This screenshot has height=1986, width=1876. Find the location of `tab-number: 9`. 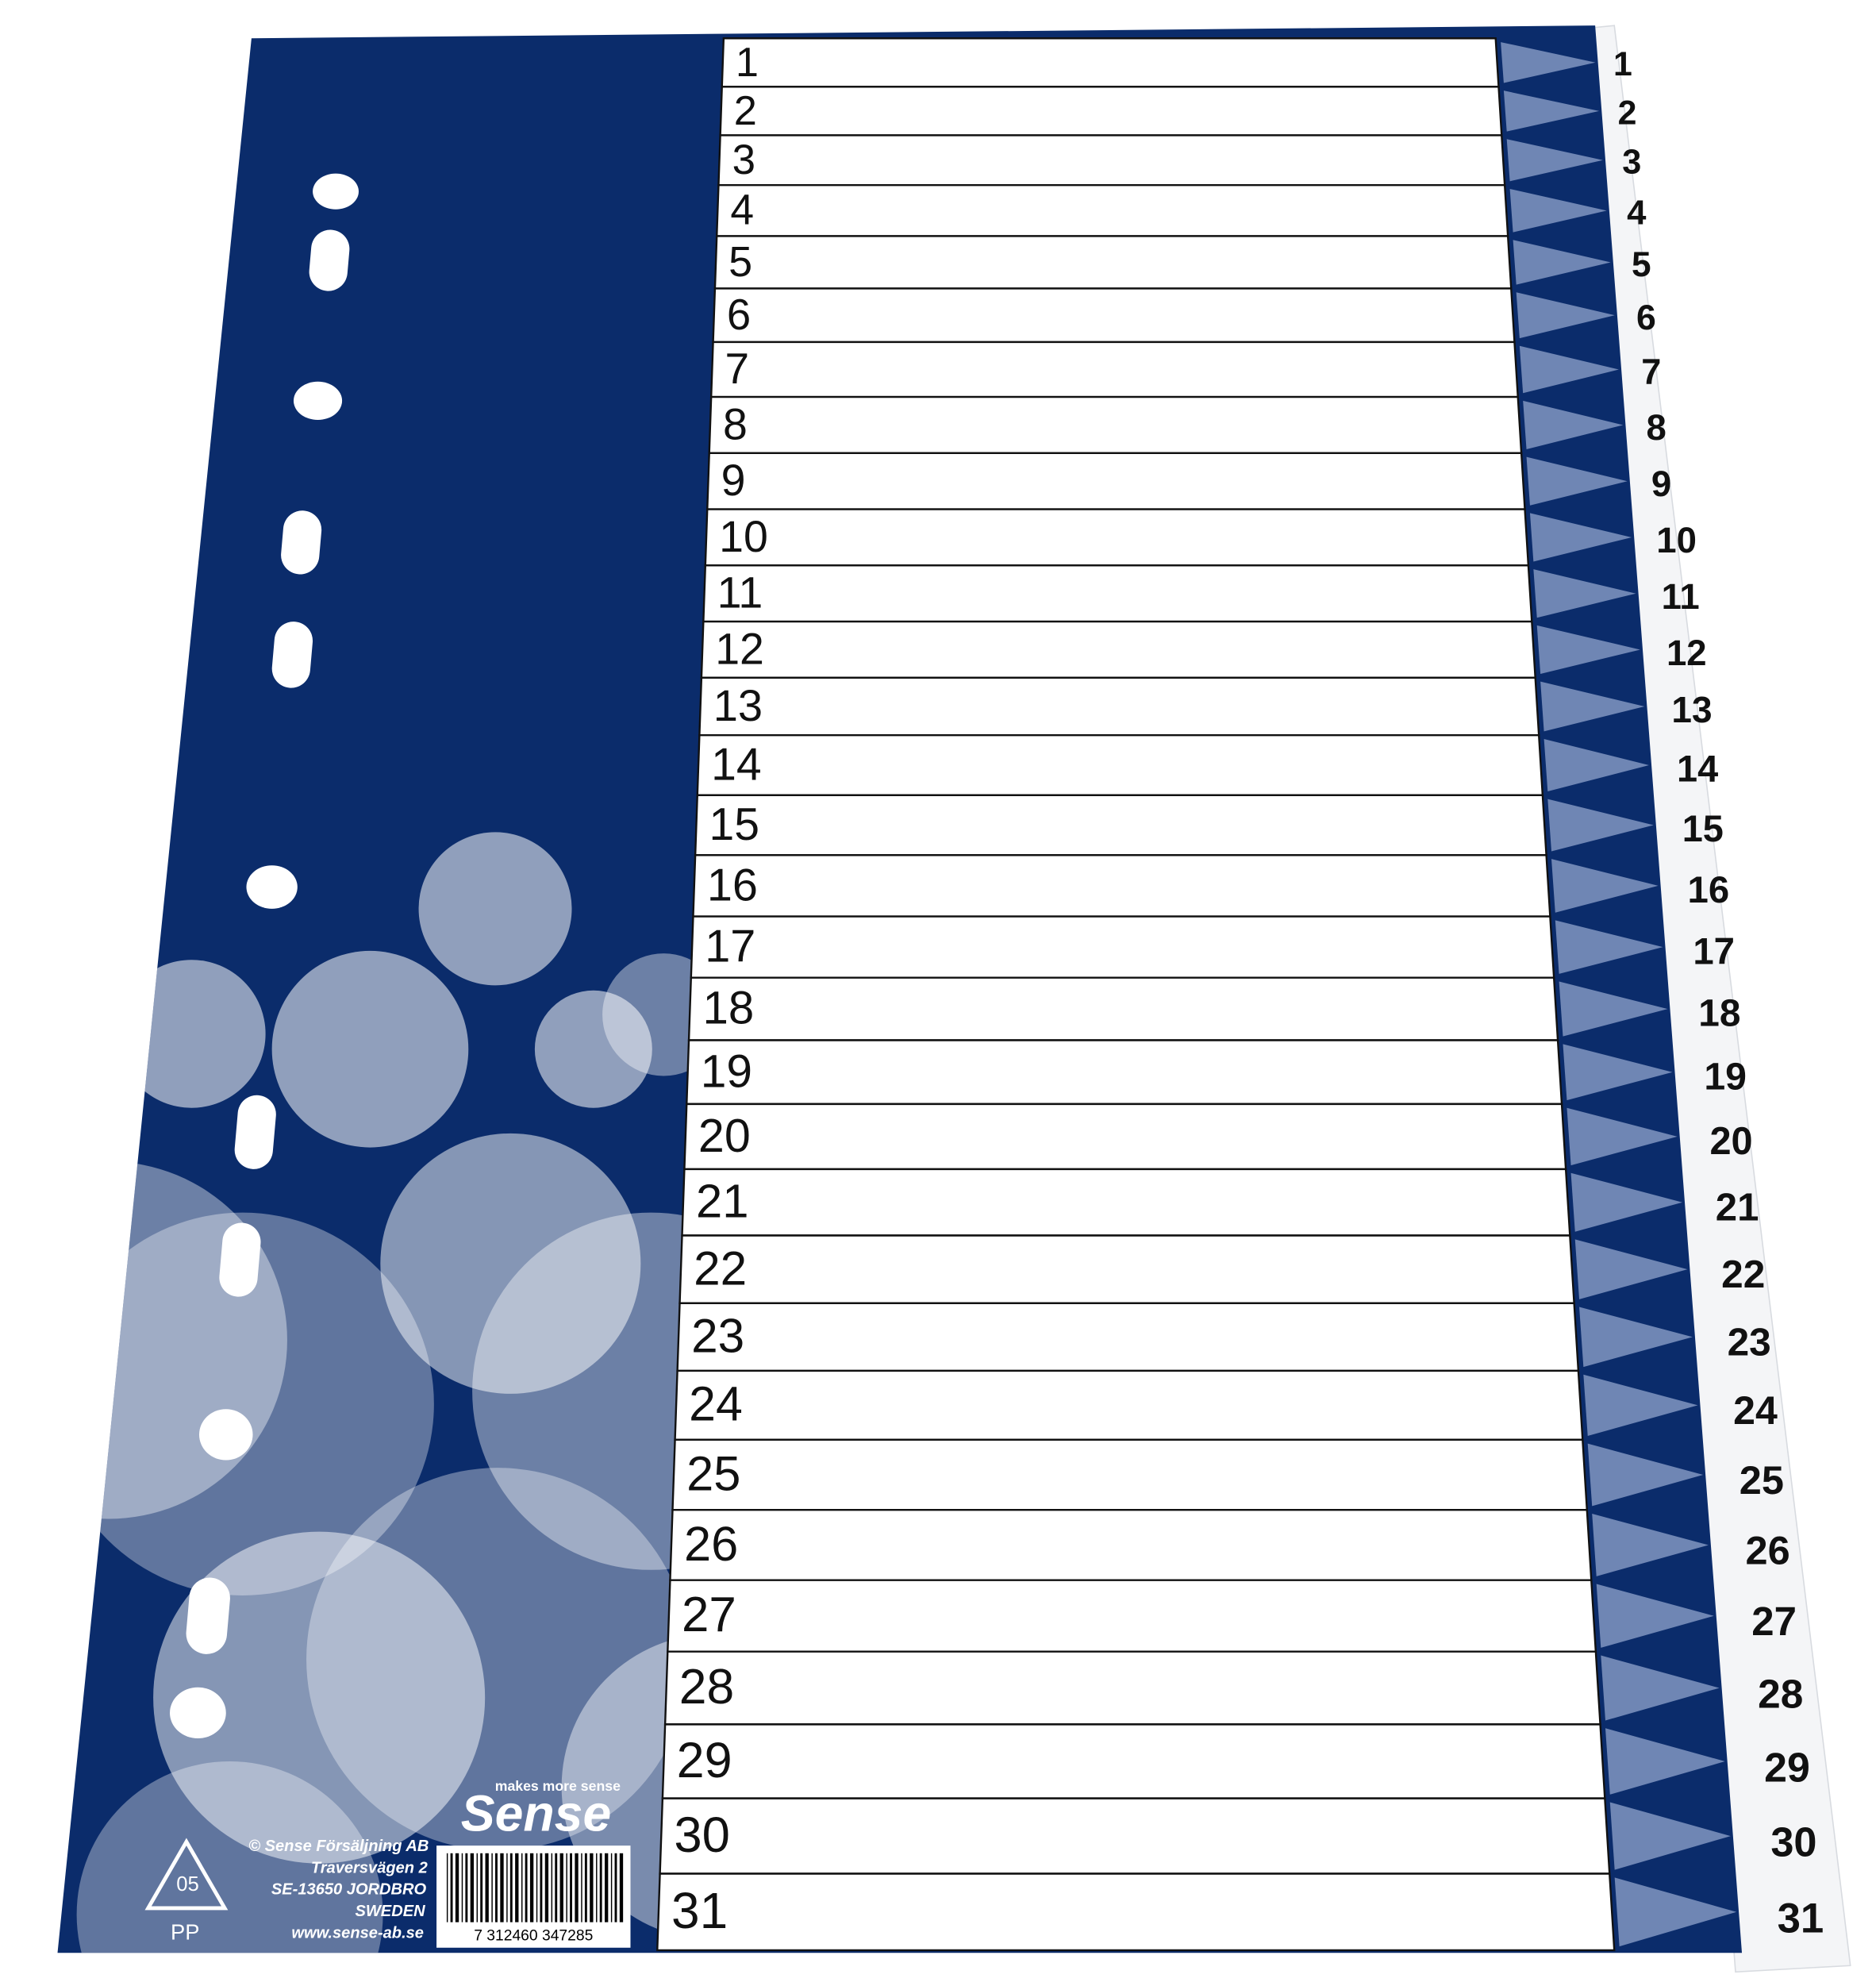

tab-number: 9 is located at coordinates (1661, 484).